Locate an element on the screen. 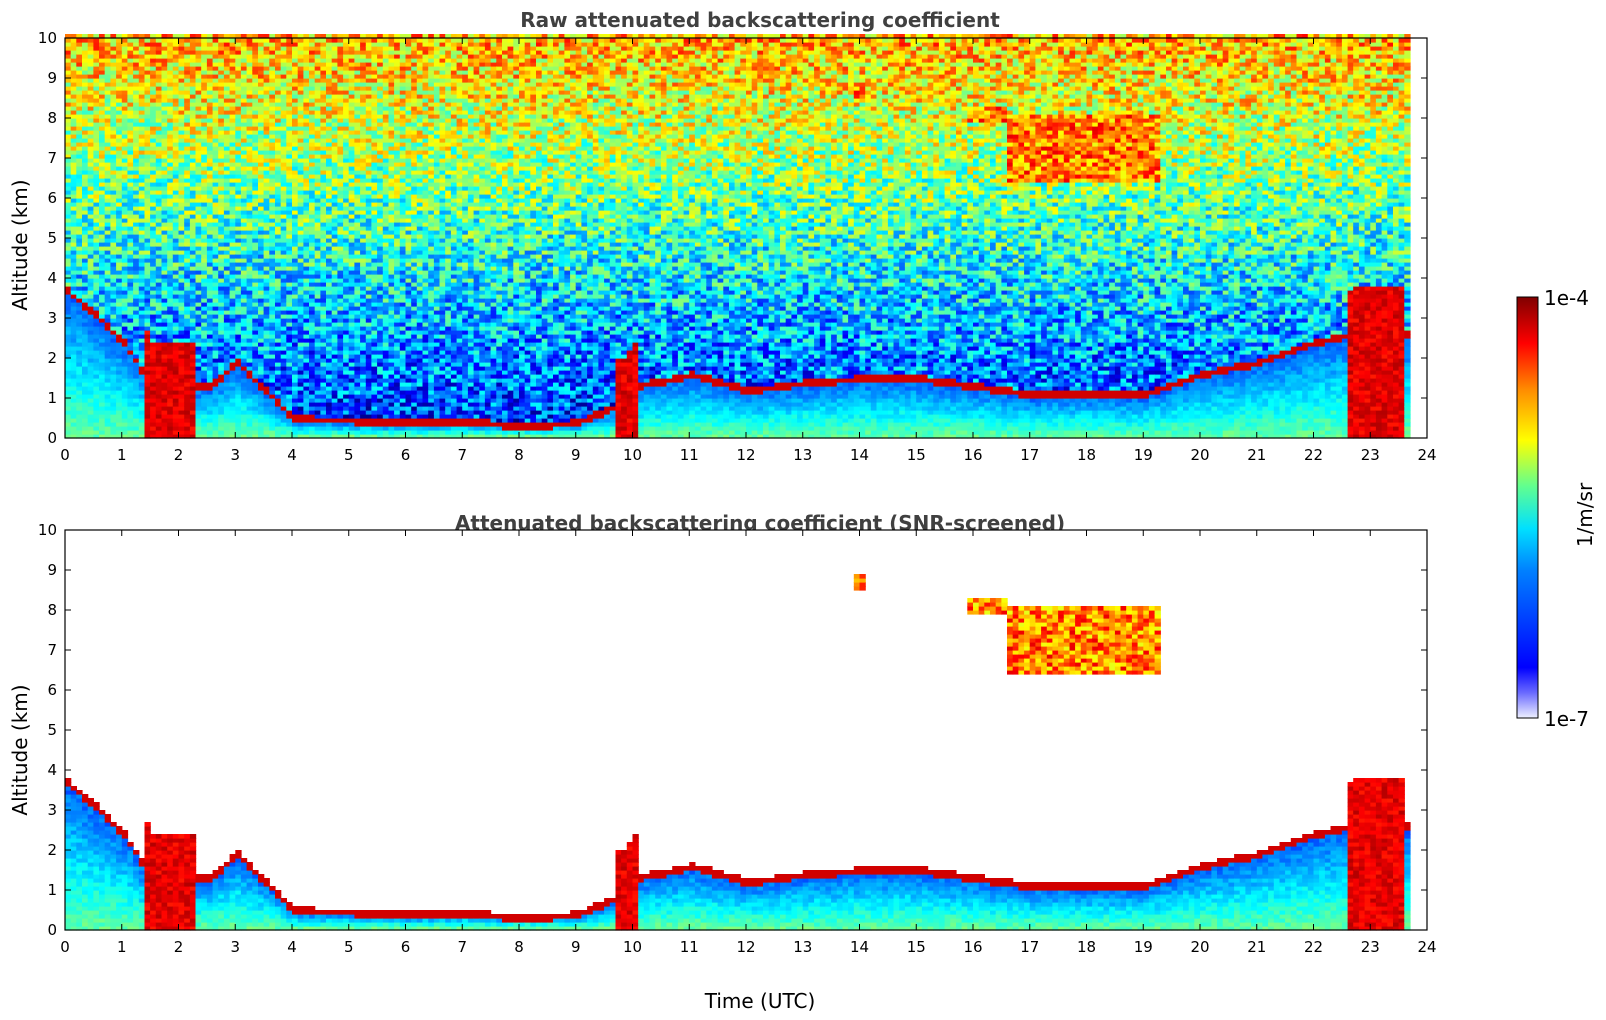  colorbar-unit-label: 1/m/sr is located at coordinates (1585, 514).